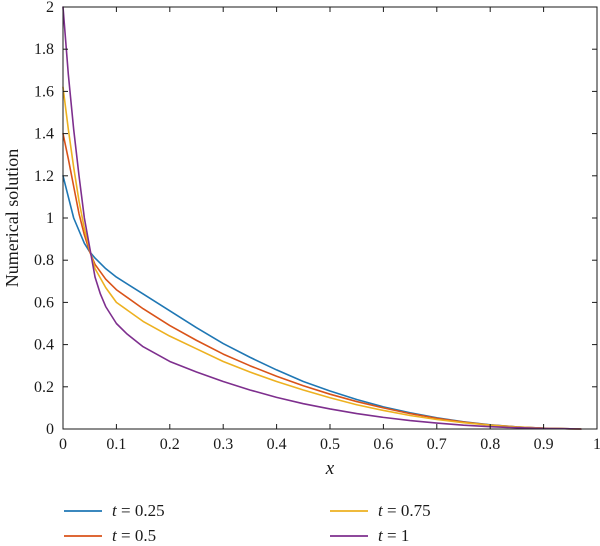 This screenshot has height=546, width=600. I want to click on x-tick-label: 0.6, so click(383, 444).